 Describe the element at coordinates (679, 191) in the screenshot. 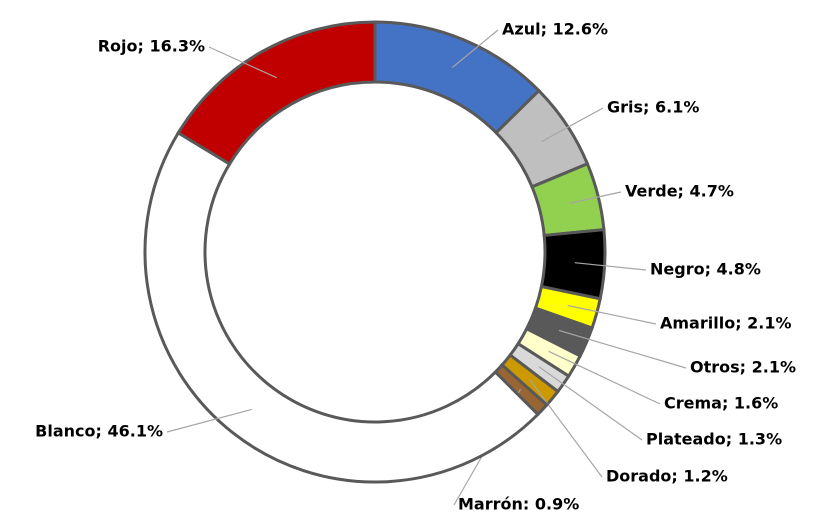

I see `data-label: Verde; 4.7%` at that location.